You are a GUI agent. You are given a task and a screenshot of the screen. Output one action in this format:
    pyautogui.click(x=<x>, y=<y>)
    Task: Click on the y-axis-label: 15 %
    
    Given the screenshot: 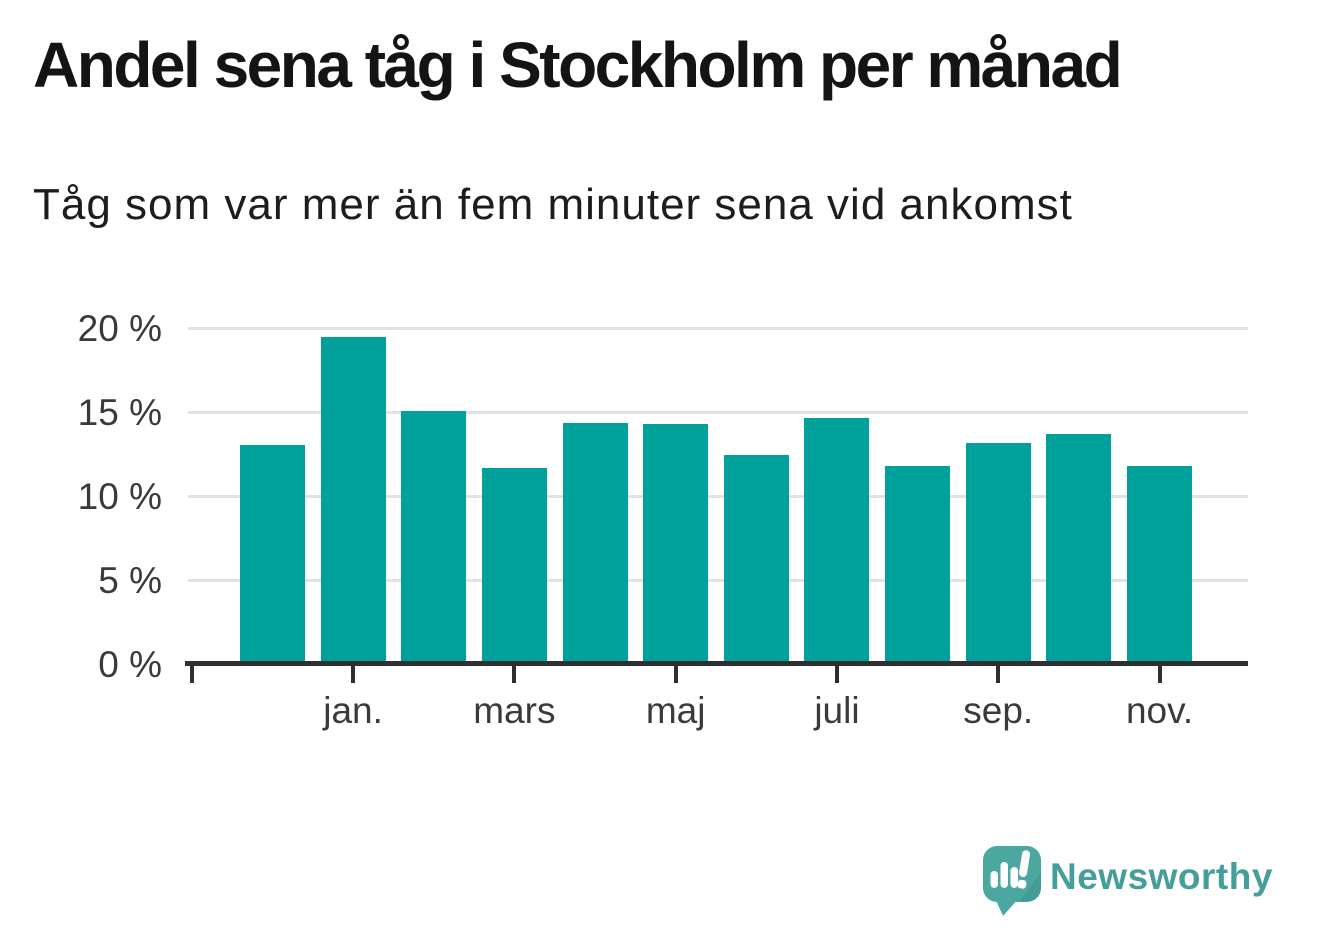 What is the action you would take?
    pyautogui.click(x=119, y=412)
    